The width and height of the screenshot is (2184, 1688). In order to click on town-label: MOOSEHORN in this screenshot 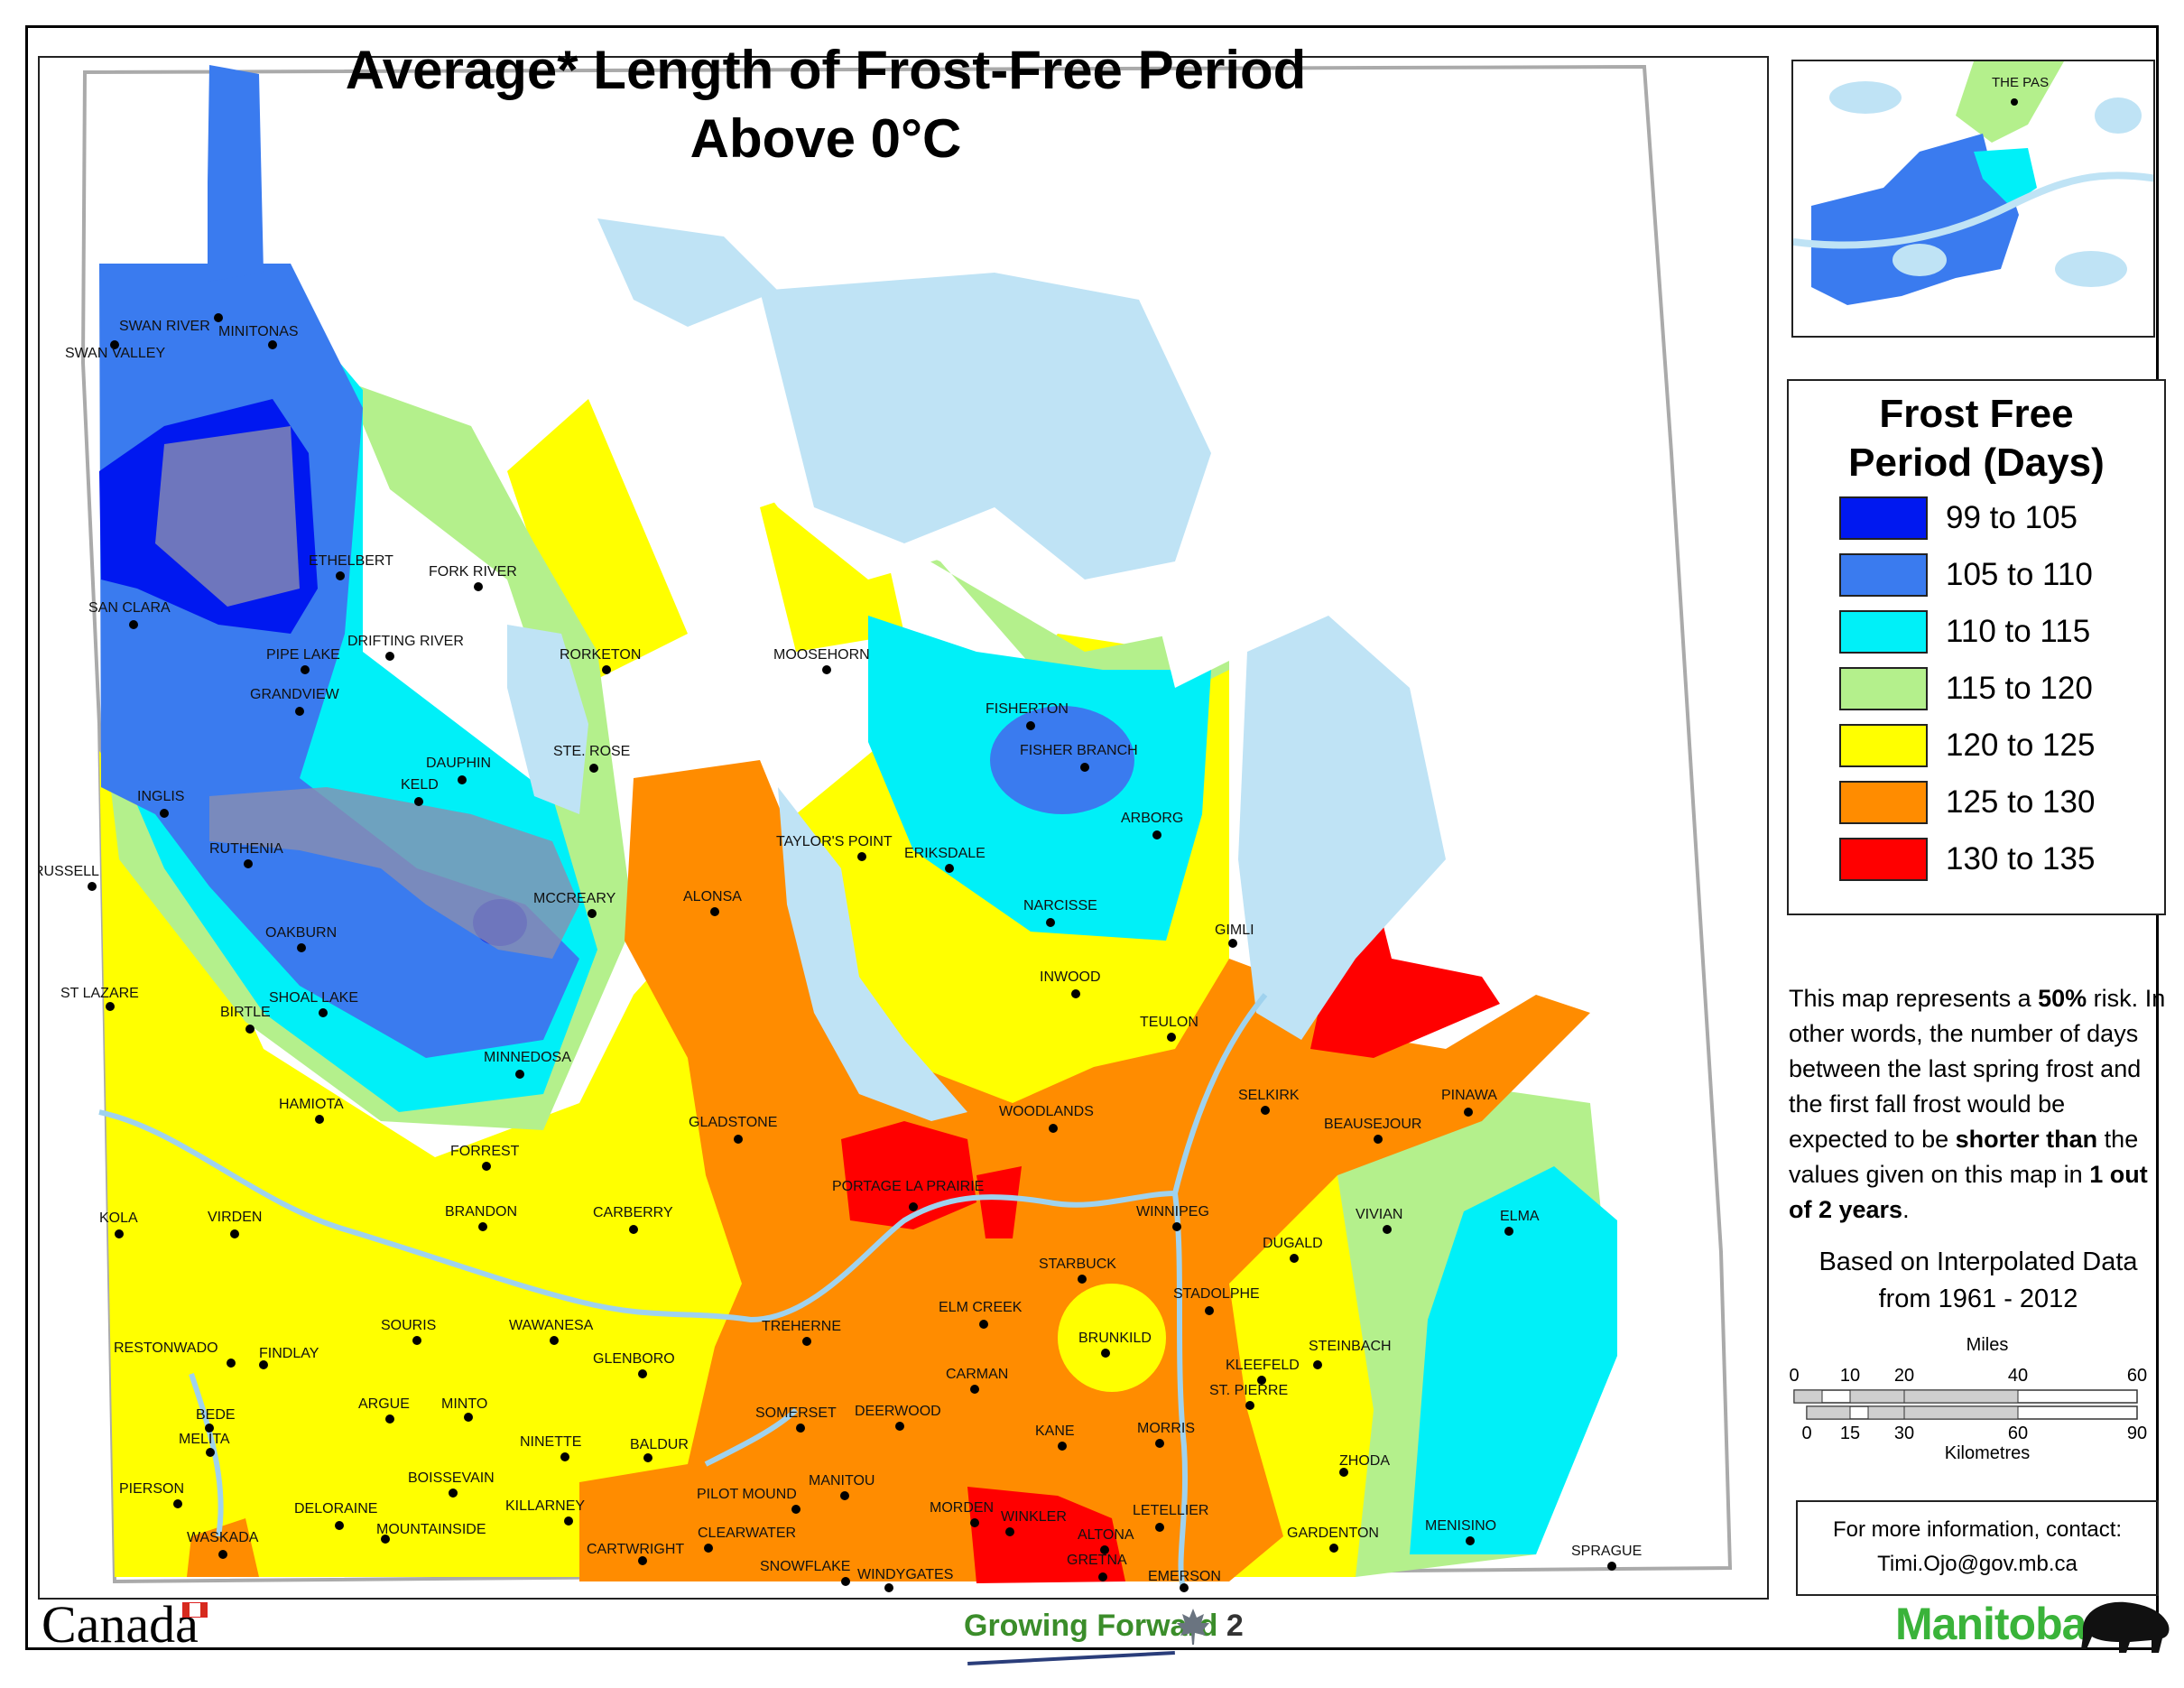, I will do `click(821, 655)`.